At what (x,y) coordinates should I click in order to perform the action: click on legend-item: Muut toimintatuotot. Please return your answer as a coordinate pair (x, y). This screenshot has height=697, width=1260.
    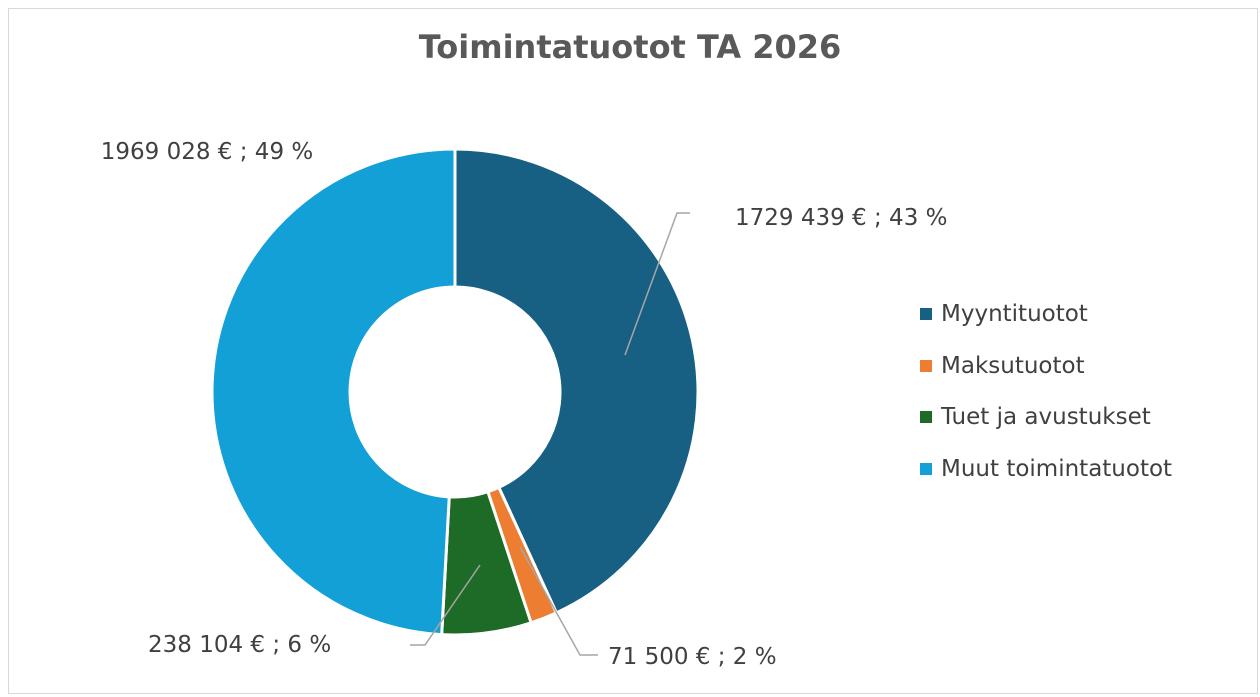
    Looking at the image, I should click on (1046, 469).